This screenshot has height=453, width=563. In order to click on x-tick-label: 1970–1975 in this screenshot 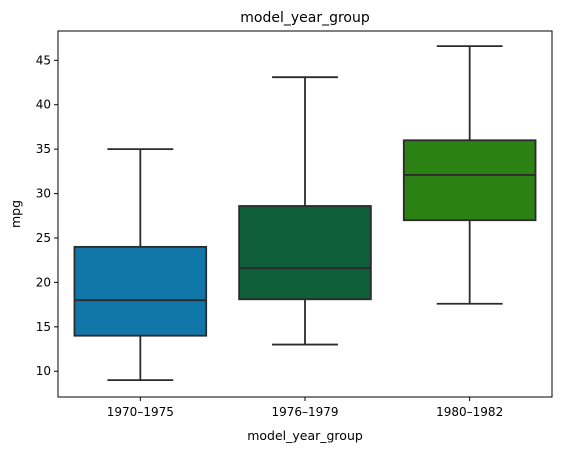, I will do `click(140, 412)`.